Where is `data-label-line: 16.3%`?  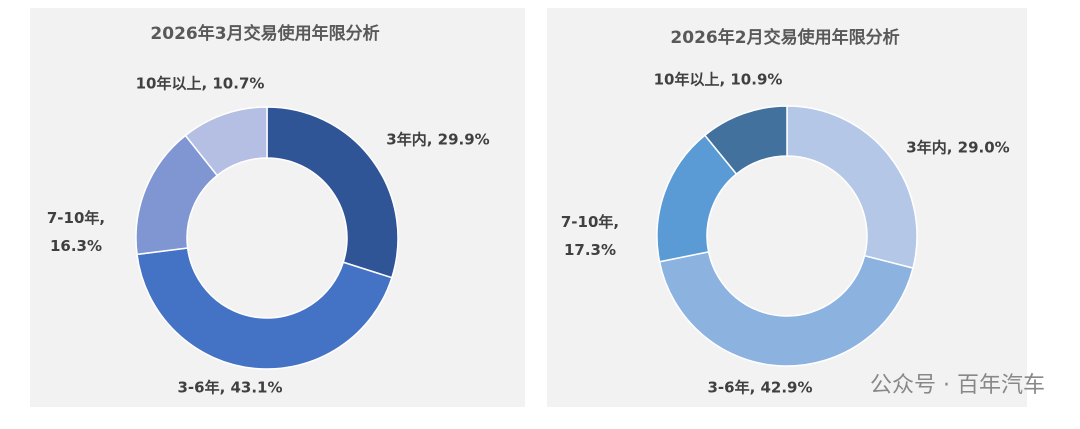 data-label-line: 16.3% is located at coordinates (76, 246).